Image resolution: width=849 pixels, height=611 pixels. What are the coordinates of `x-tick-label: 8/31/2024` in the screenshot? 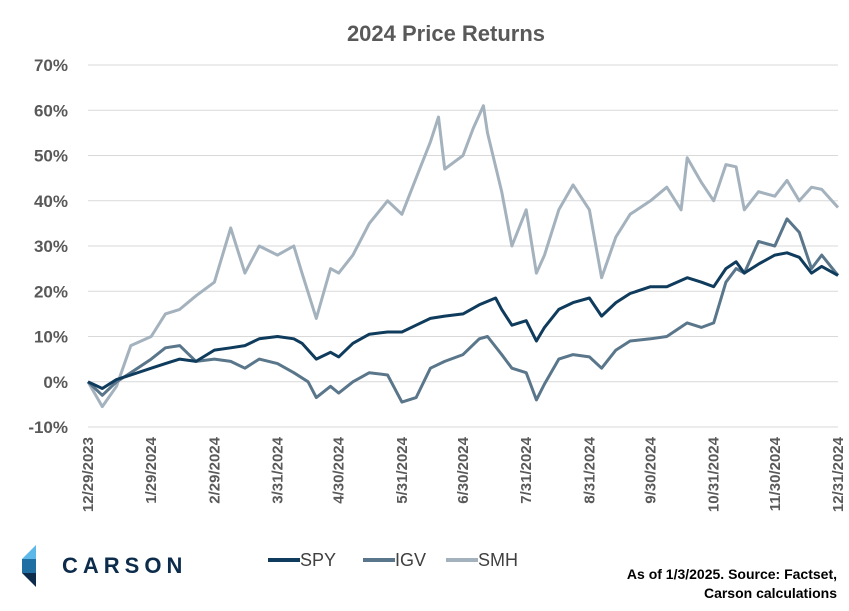 It's located at (589, 469).